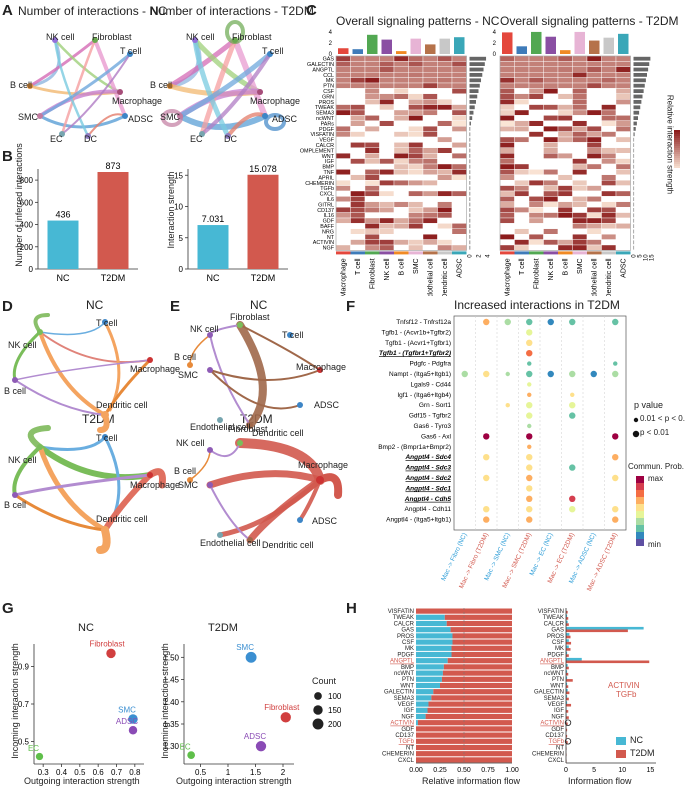  What do you see at coordinates (252, 37) in the screenshot?
I see `a-t2dm-node-fibro: Fibroblast` at bounding box center [252, 37].